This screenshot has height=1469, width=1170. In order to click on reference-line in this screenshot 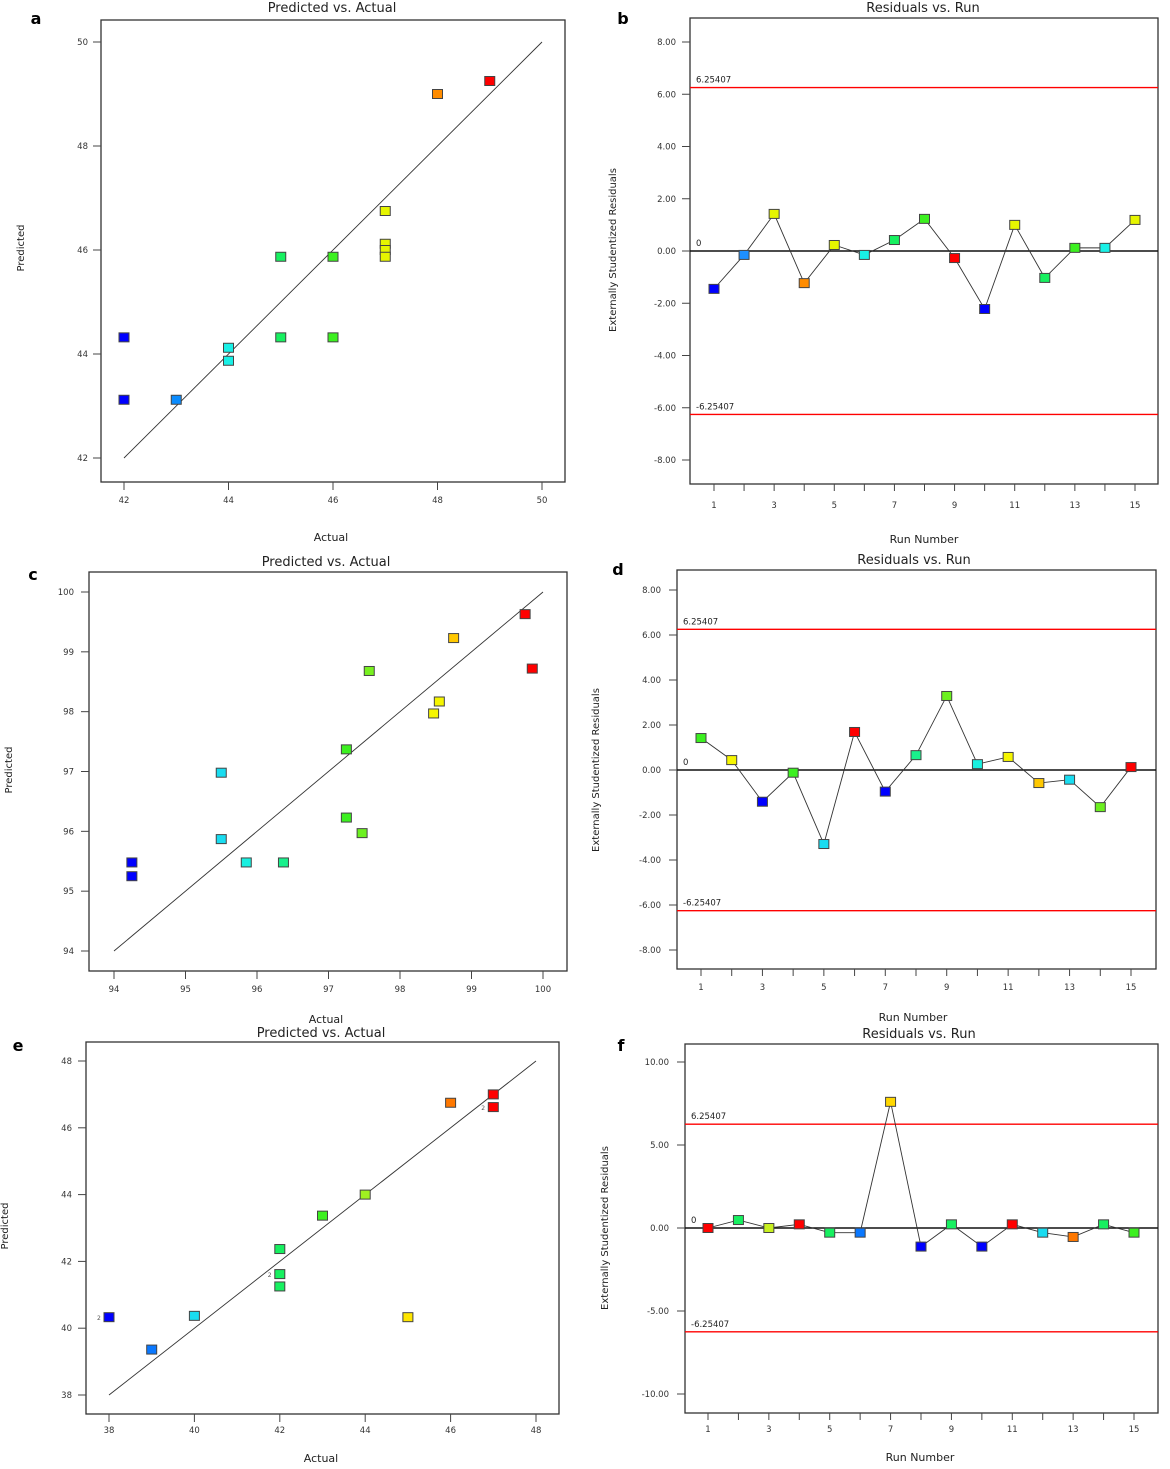, I will do `click(328, 771)`.